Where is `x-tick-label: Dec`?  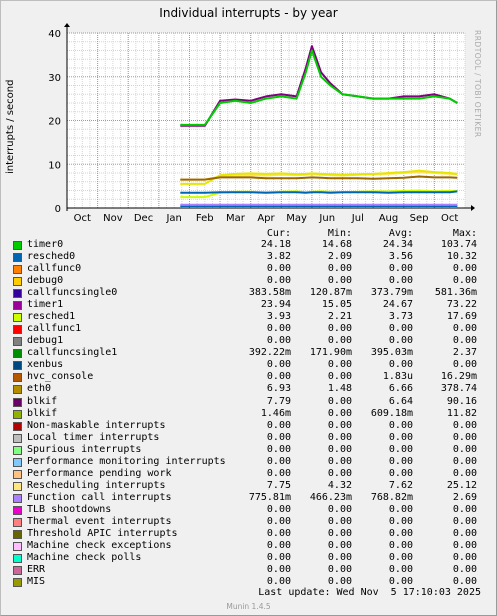 x-tick-label: Dec is located at coordinates (143, 218).